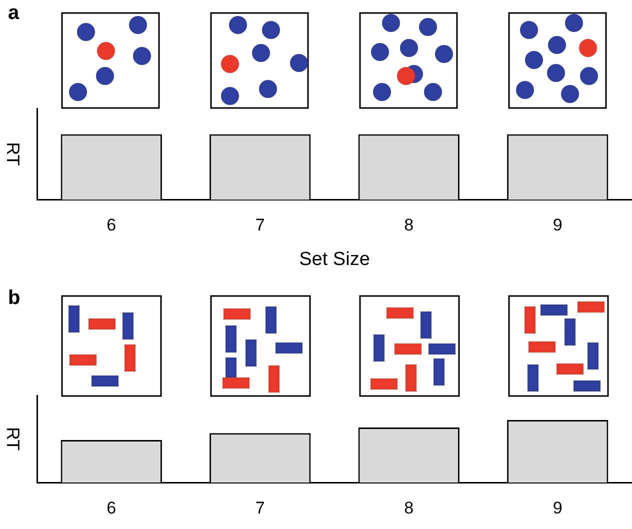 Image resolution: width=632 pixels, height=529 pixels. What do you see at coordinates (14, 13) in the screenshot?
I see `text: a` at bounding box center [14, 13].